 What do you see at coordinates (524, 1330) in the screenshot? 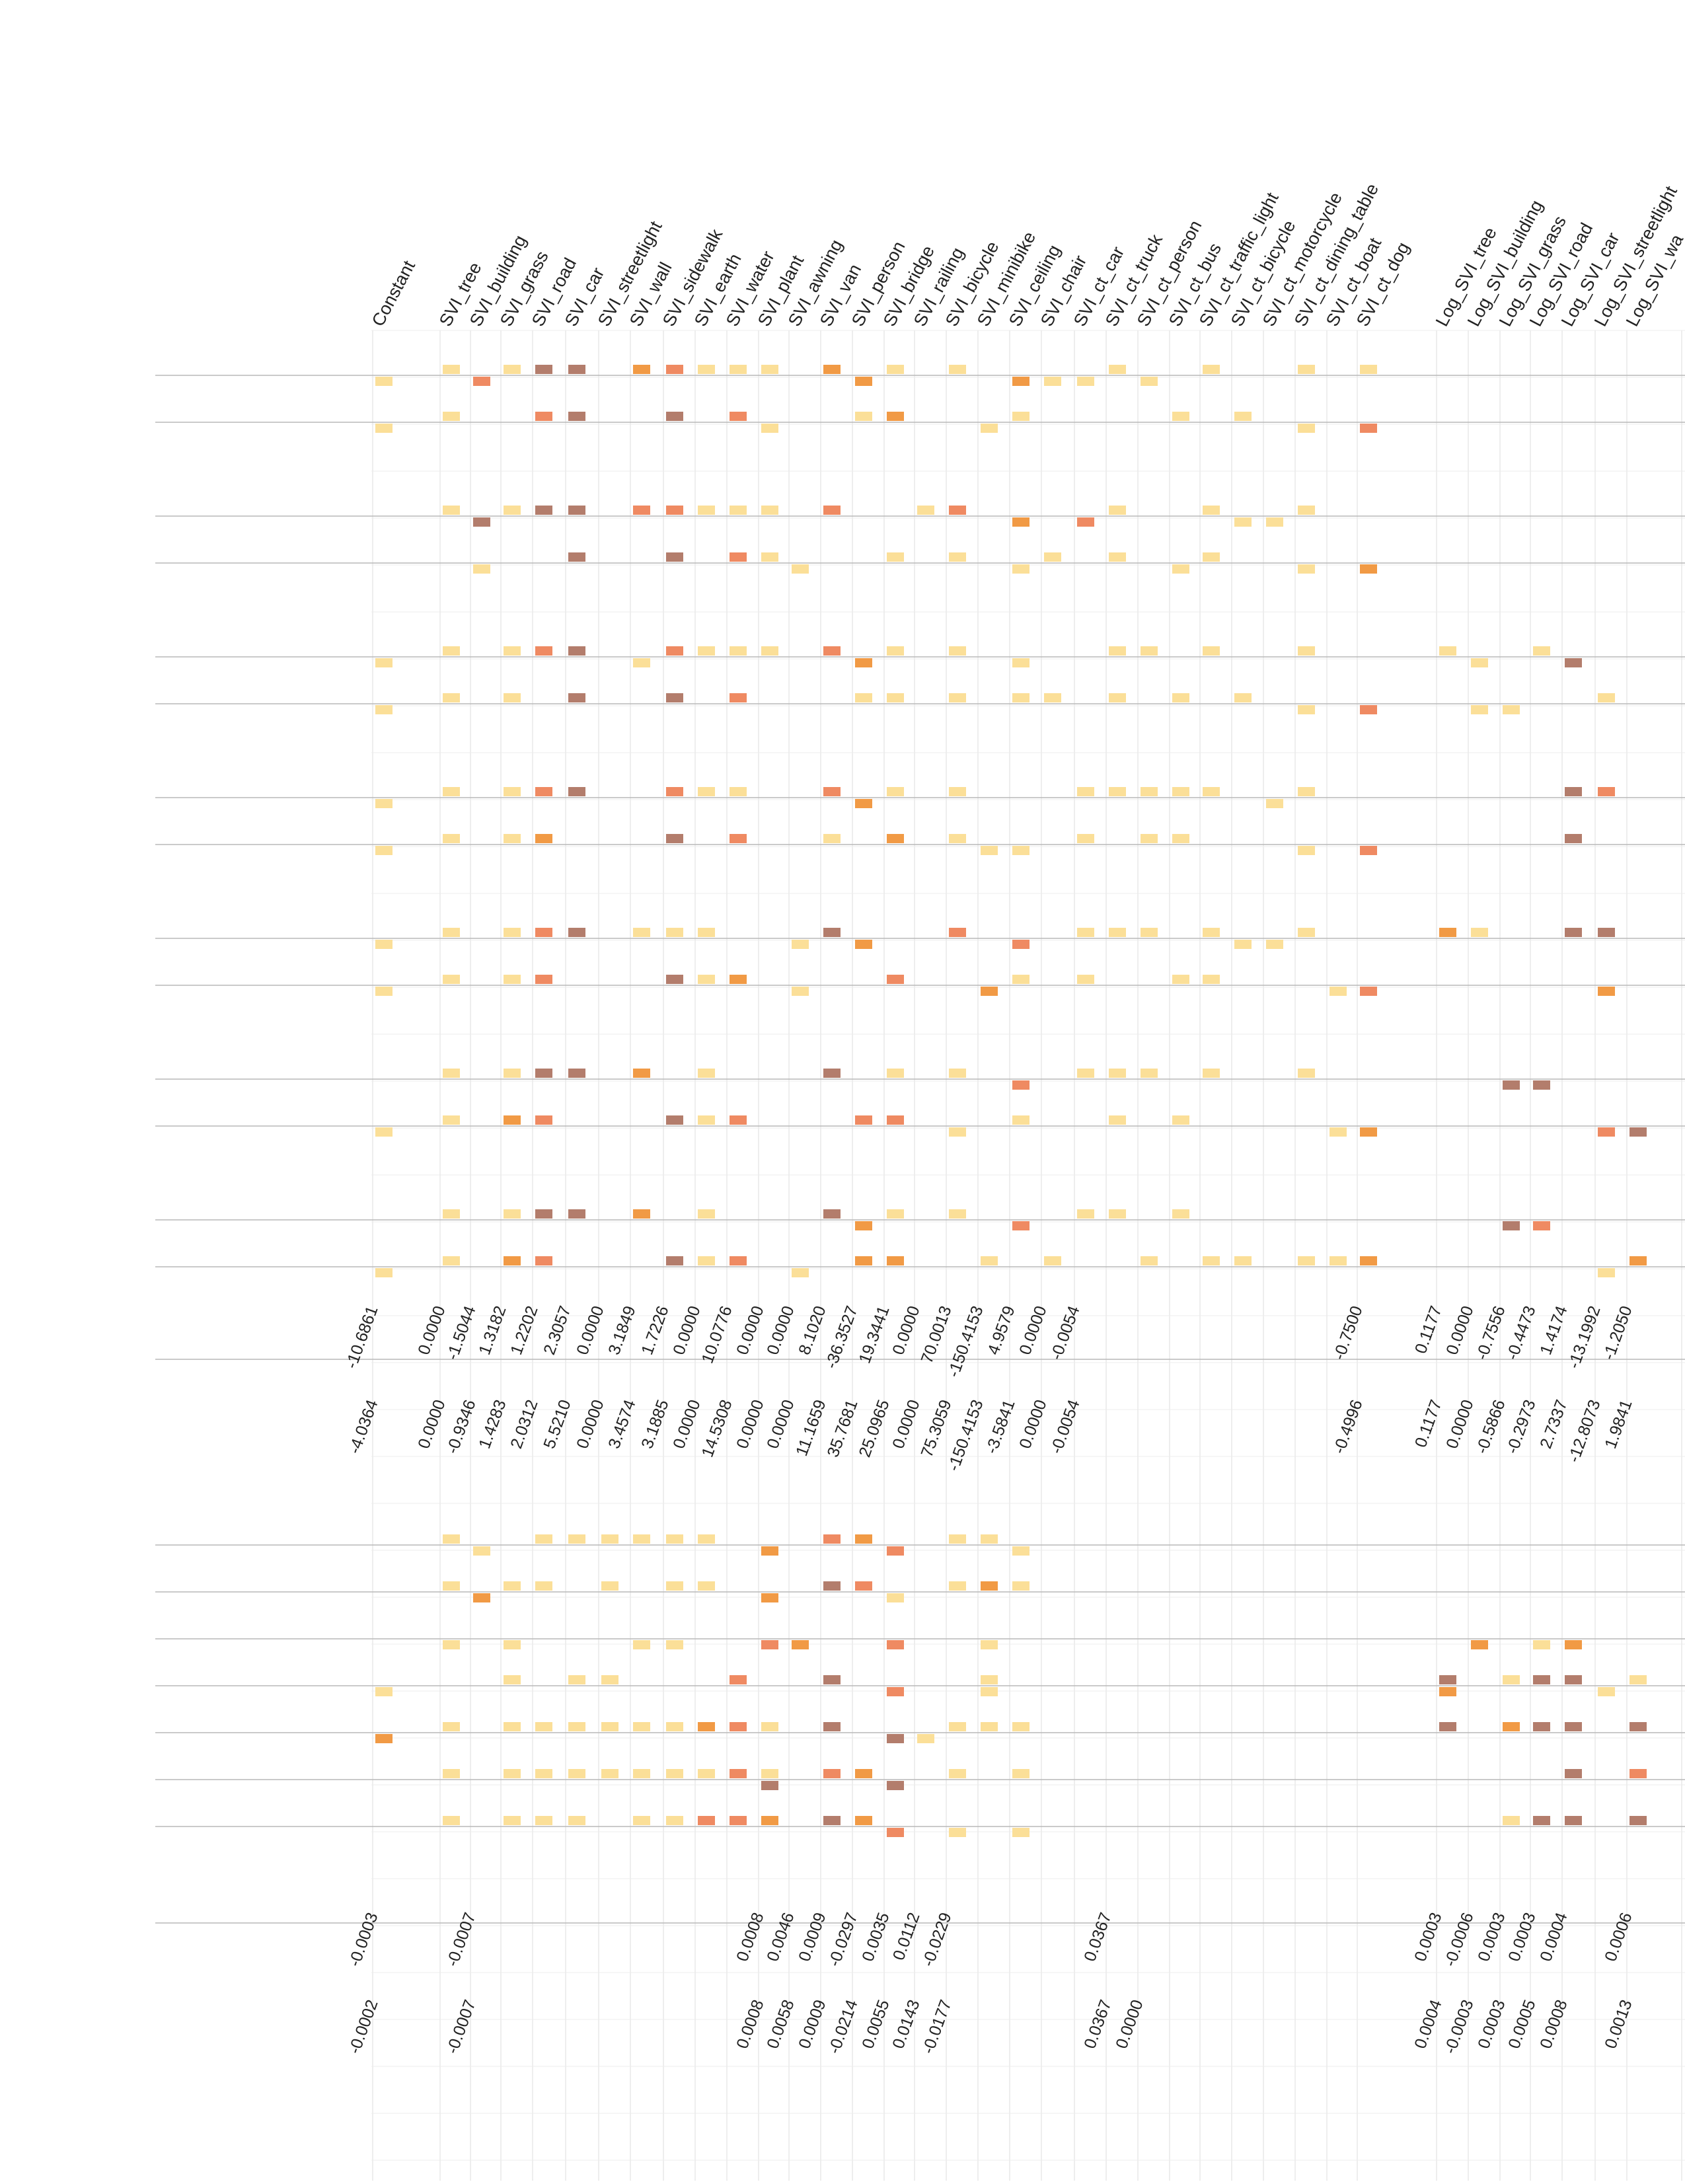
I see `panel1-summary1-svi-road: 1.2202` at bounding box center [524, 1330].